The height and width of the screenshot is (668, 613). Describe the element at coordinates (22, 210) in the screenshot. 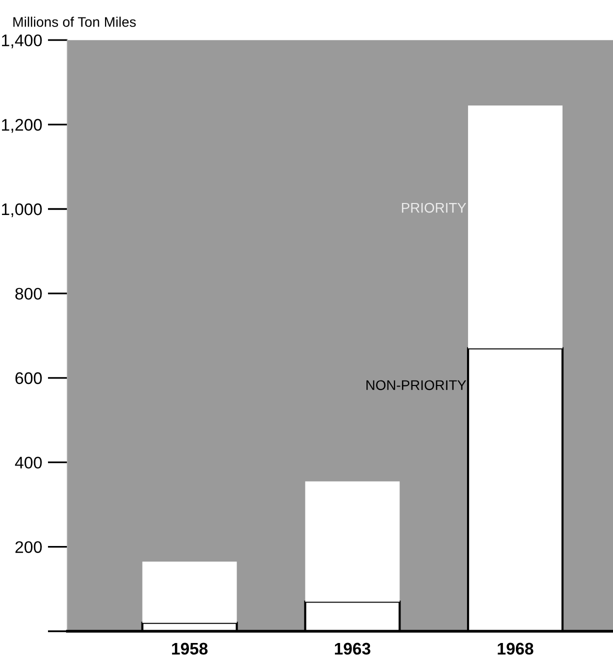

I see `text: 1,000` at that location.